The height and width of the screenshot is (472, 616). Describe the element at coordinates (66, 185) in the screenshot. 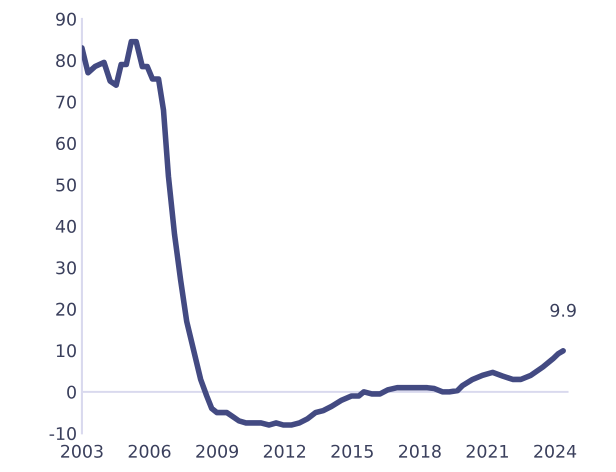

I see `y-tick-label: 50` at that location.